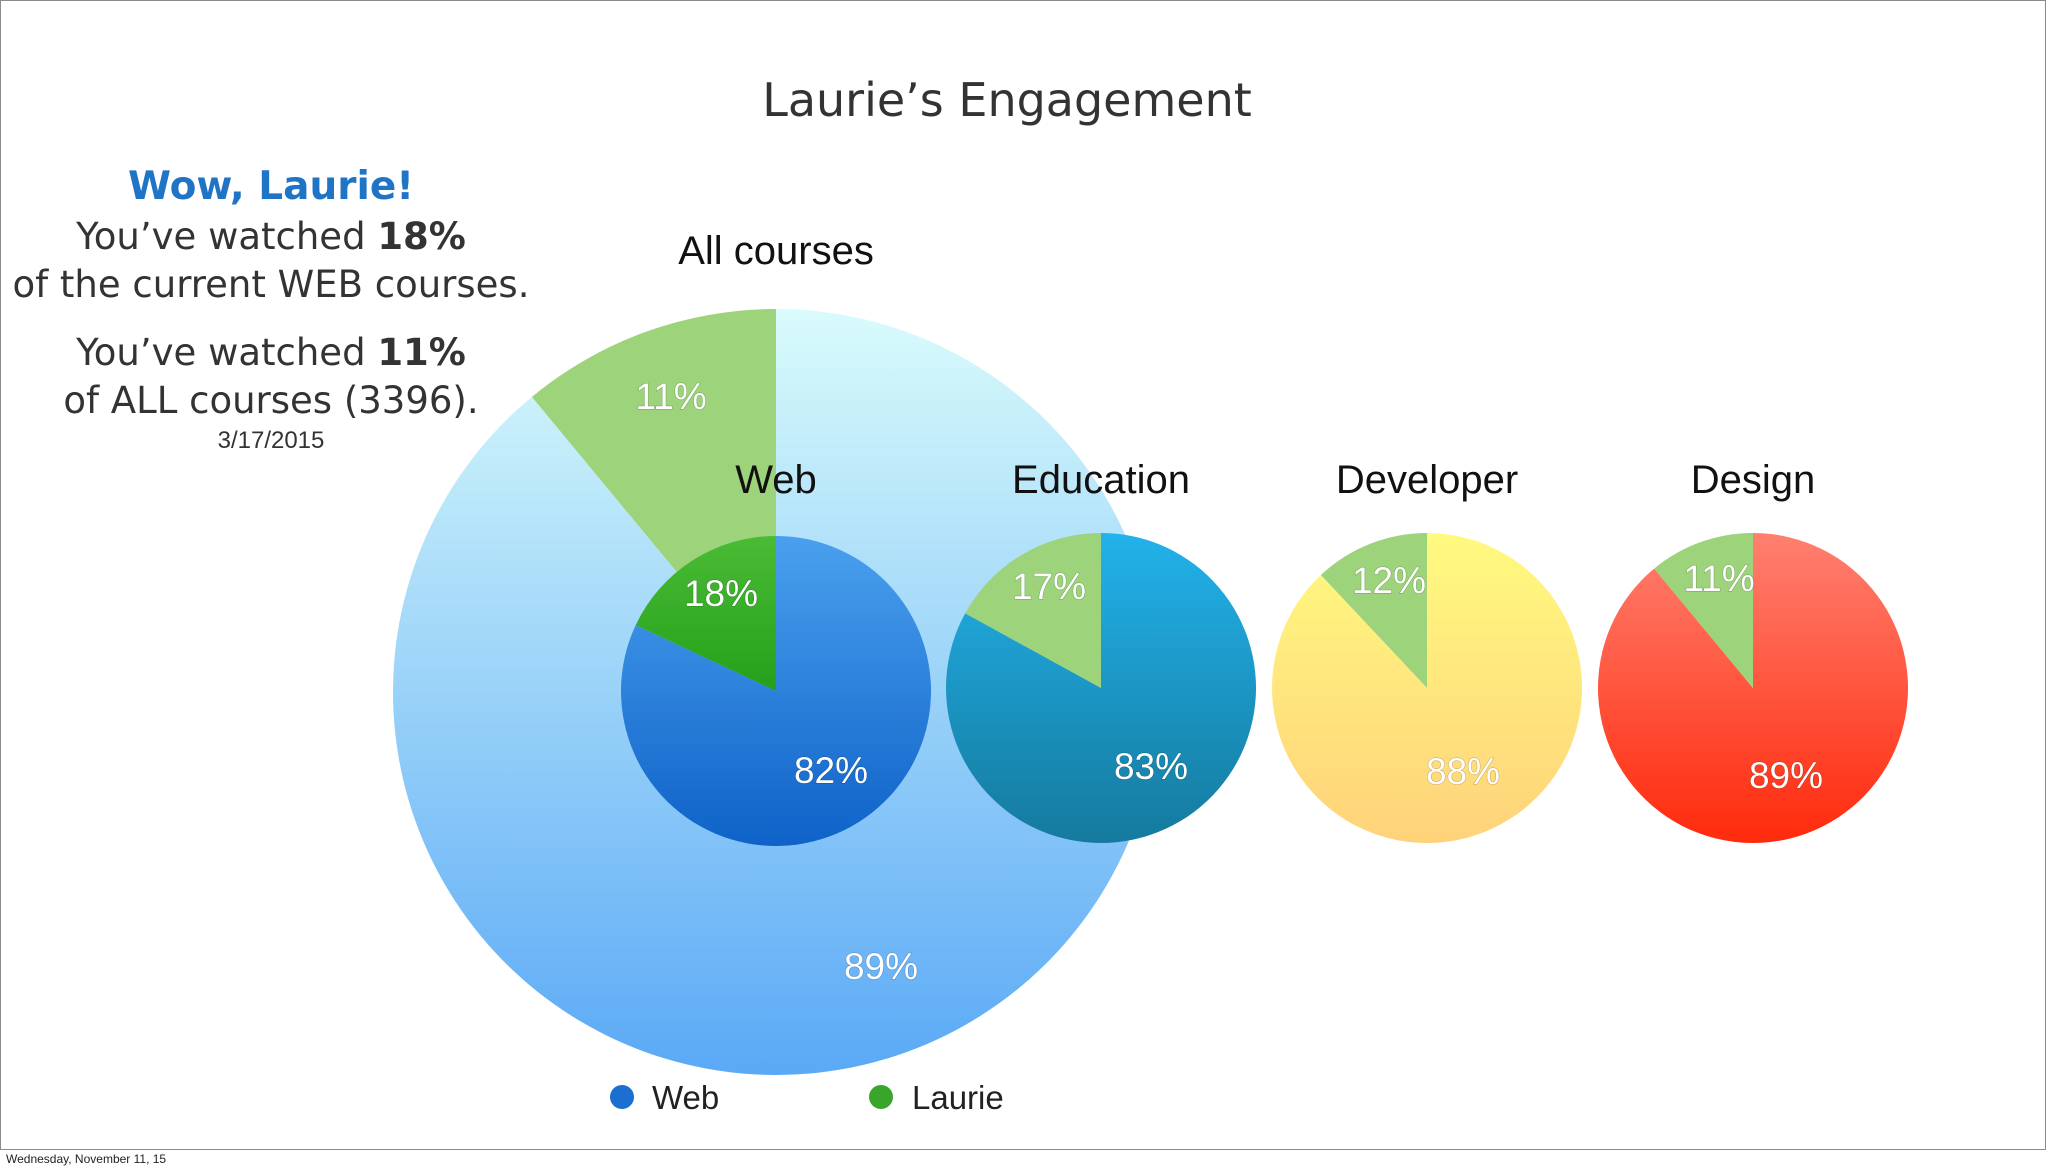  What do you see at coordinates (721, 593) in the screenshot?
I see `pie-label-web-laurie: 18%` at bounding box center [721, 593].